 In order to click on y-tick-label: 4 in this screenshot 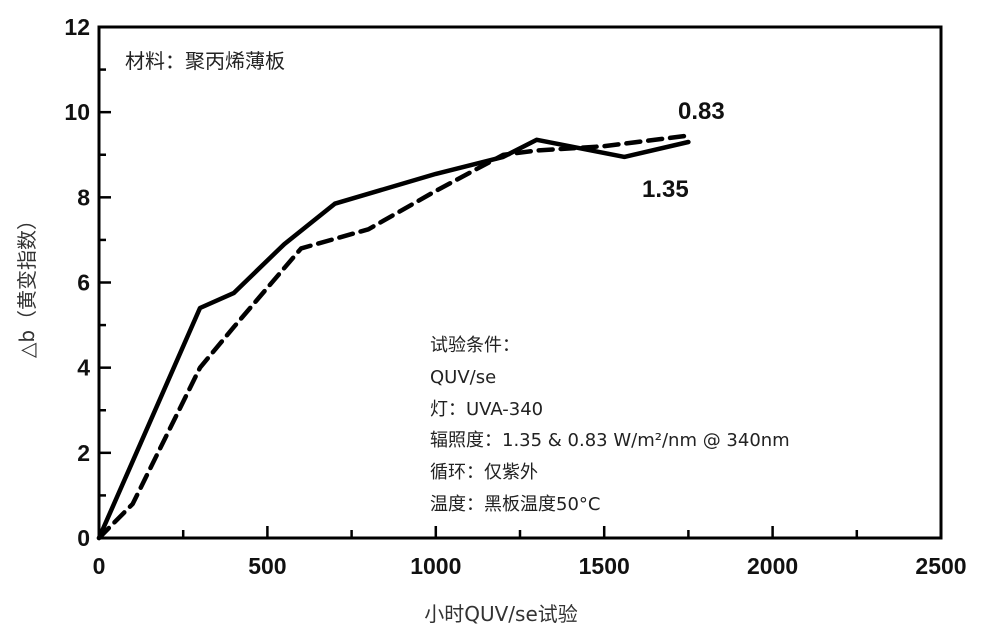, I will do `click(83, 368)`.